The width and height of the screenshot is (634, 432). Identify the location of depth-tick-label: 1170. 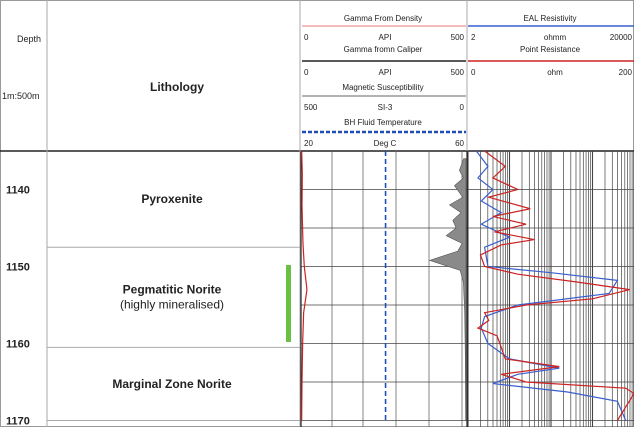
(18, 422).